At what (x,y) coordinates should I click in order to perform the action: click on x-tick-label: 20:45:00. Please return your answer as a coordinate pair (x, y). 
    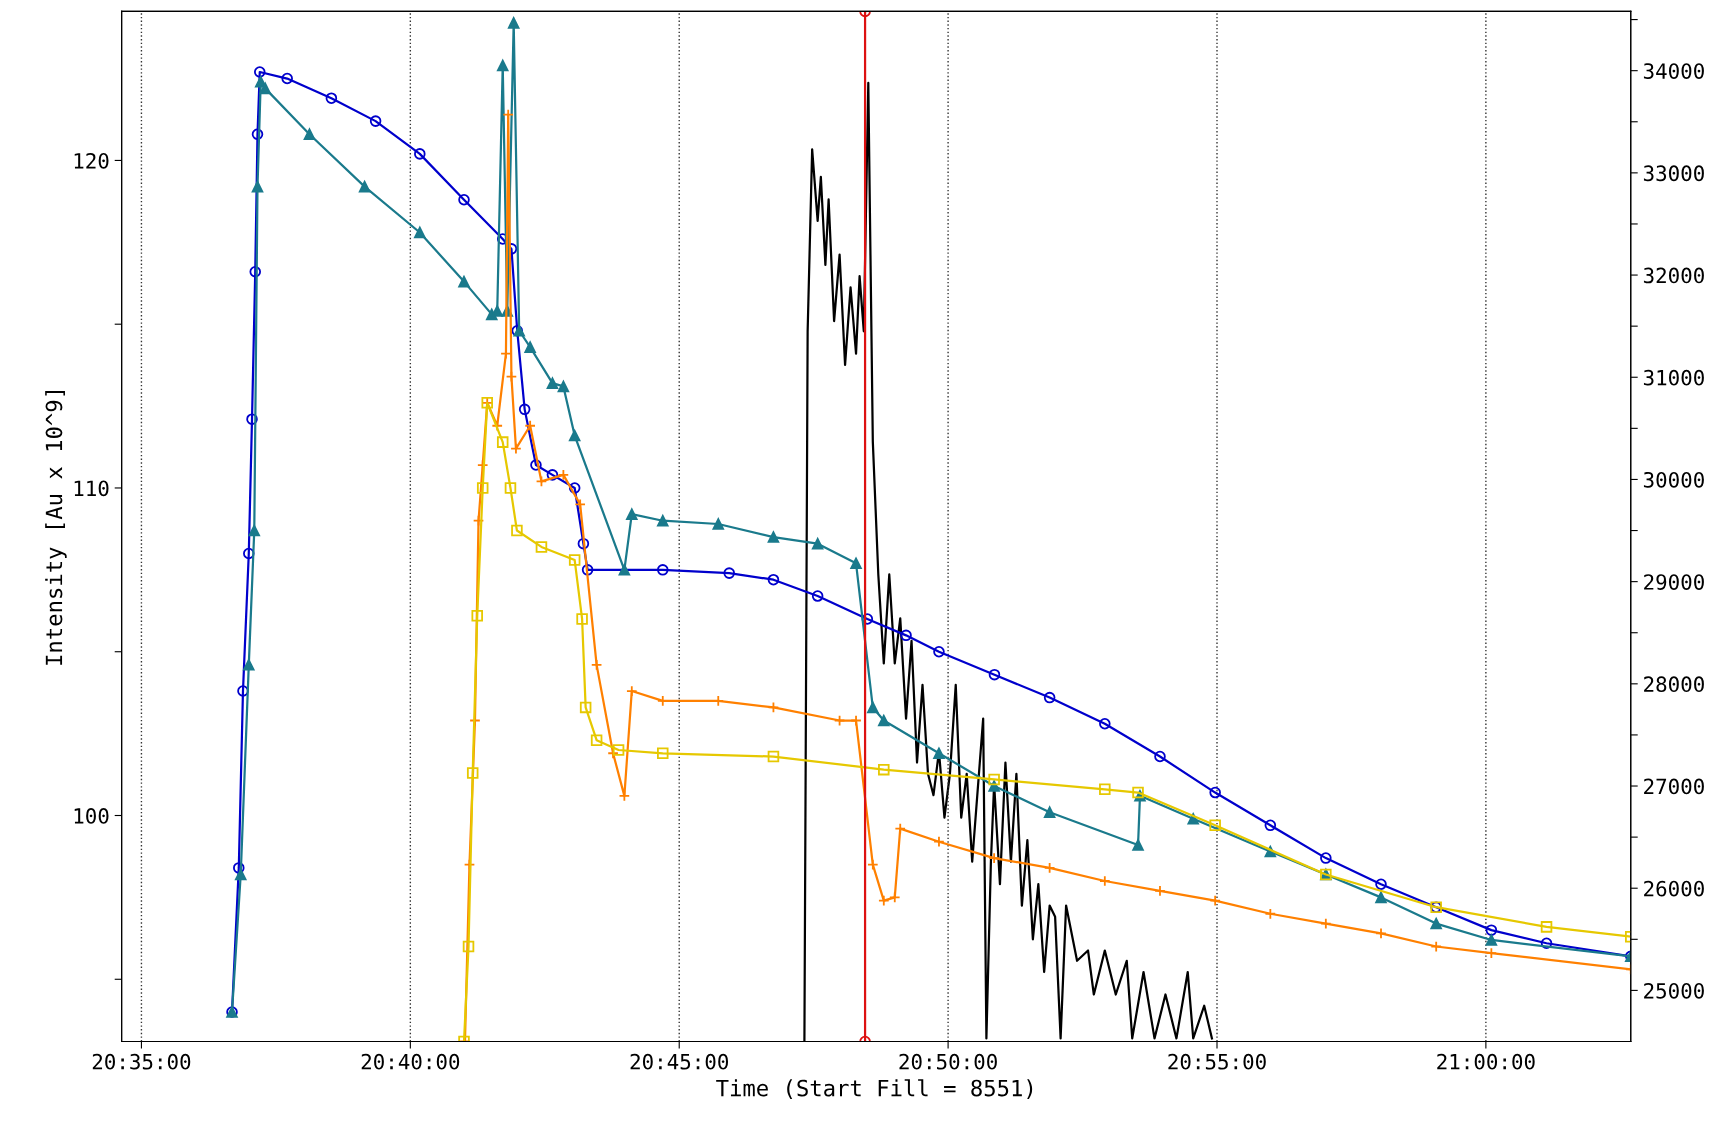
    Looking at the image, I should click on (679, 1061).